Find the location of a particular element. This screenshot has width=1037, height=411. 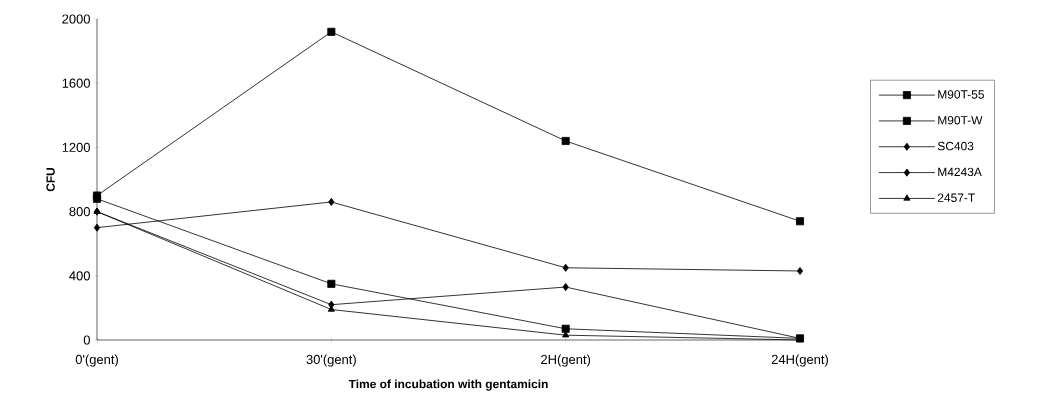

y-tick-label: 400 is located at coordinates (79, 276).